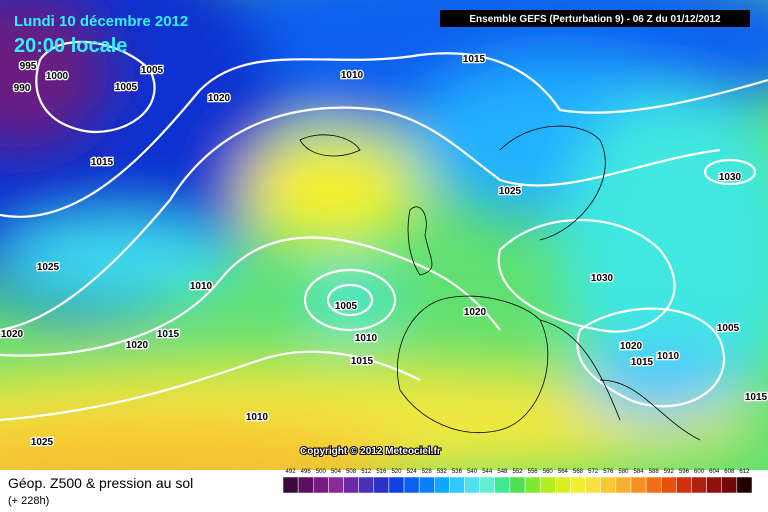  What do you see at coordinates (427, 472) in the screenshot?
I see `scale-label: 528` at bounding box center [427, 472].